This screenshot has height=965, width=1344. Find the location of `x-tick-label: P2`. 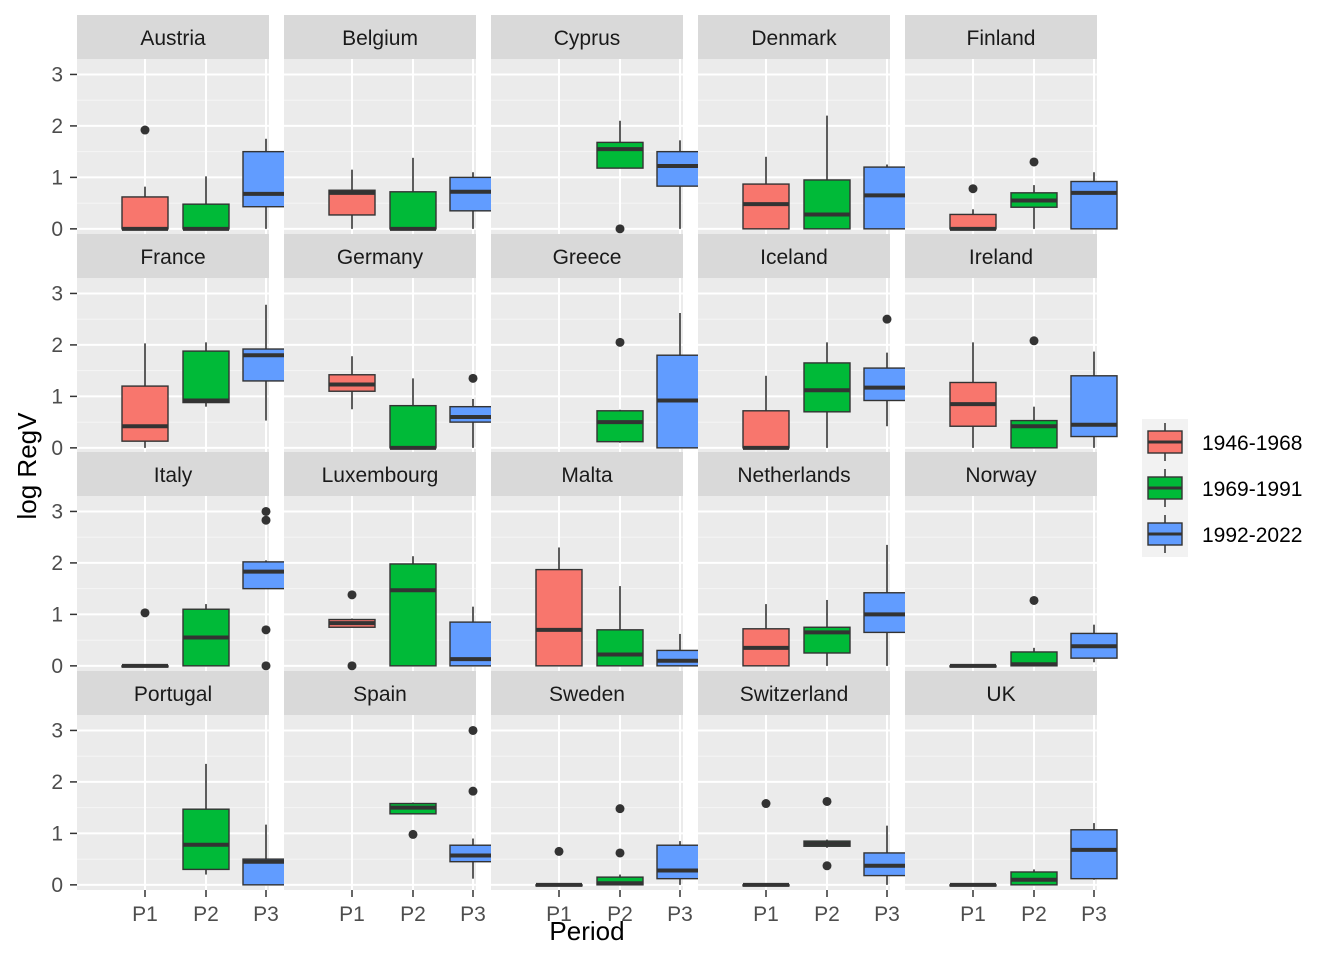

x-tick-label: P2 is located at coordinates (827, 914).